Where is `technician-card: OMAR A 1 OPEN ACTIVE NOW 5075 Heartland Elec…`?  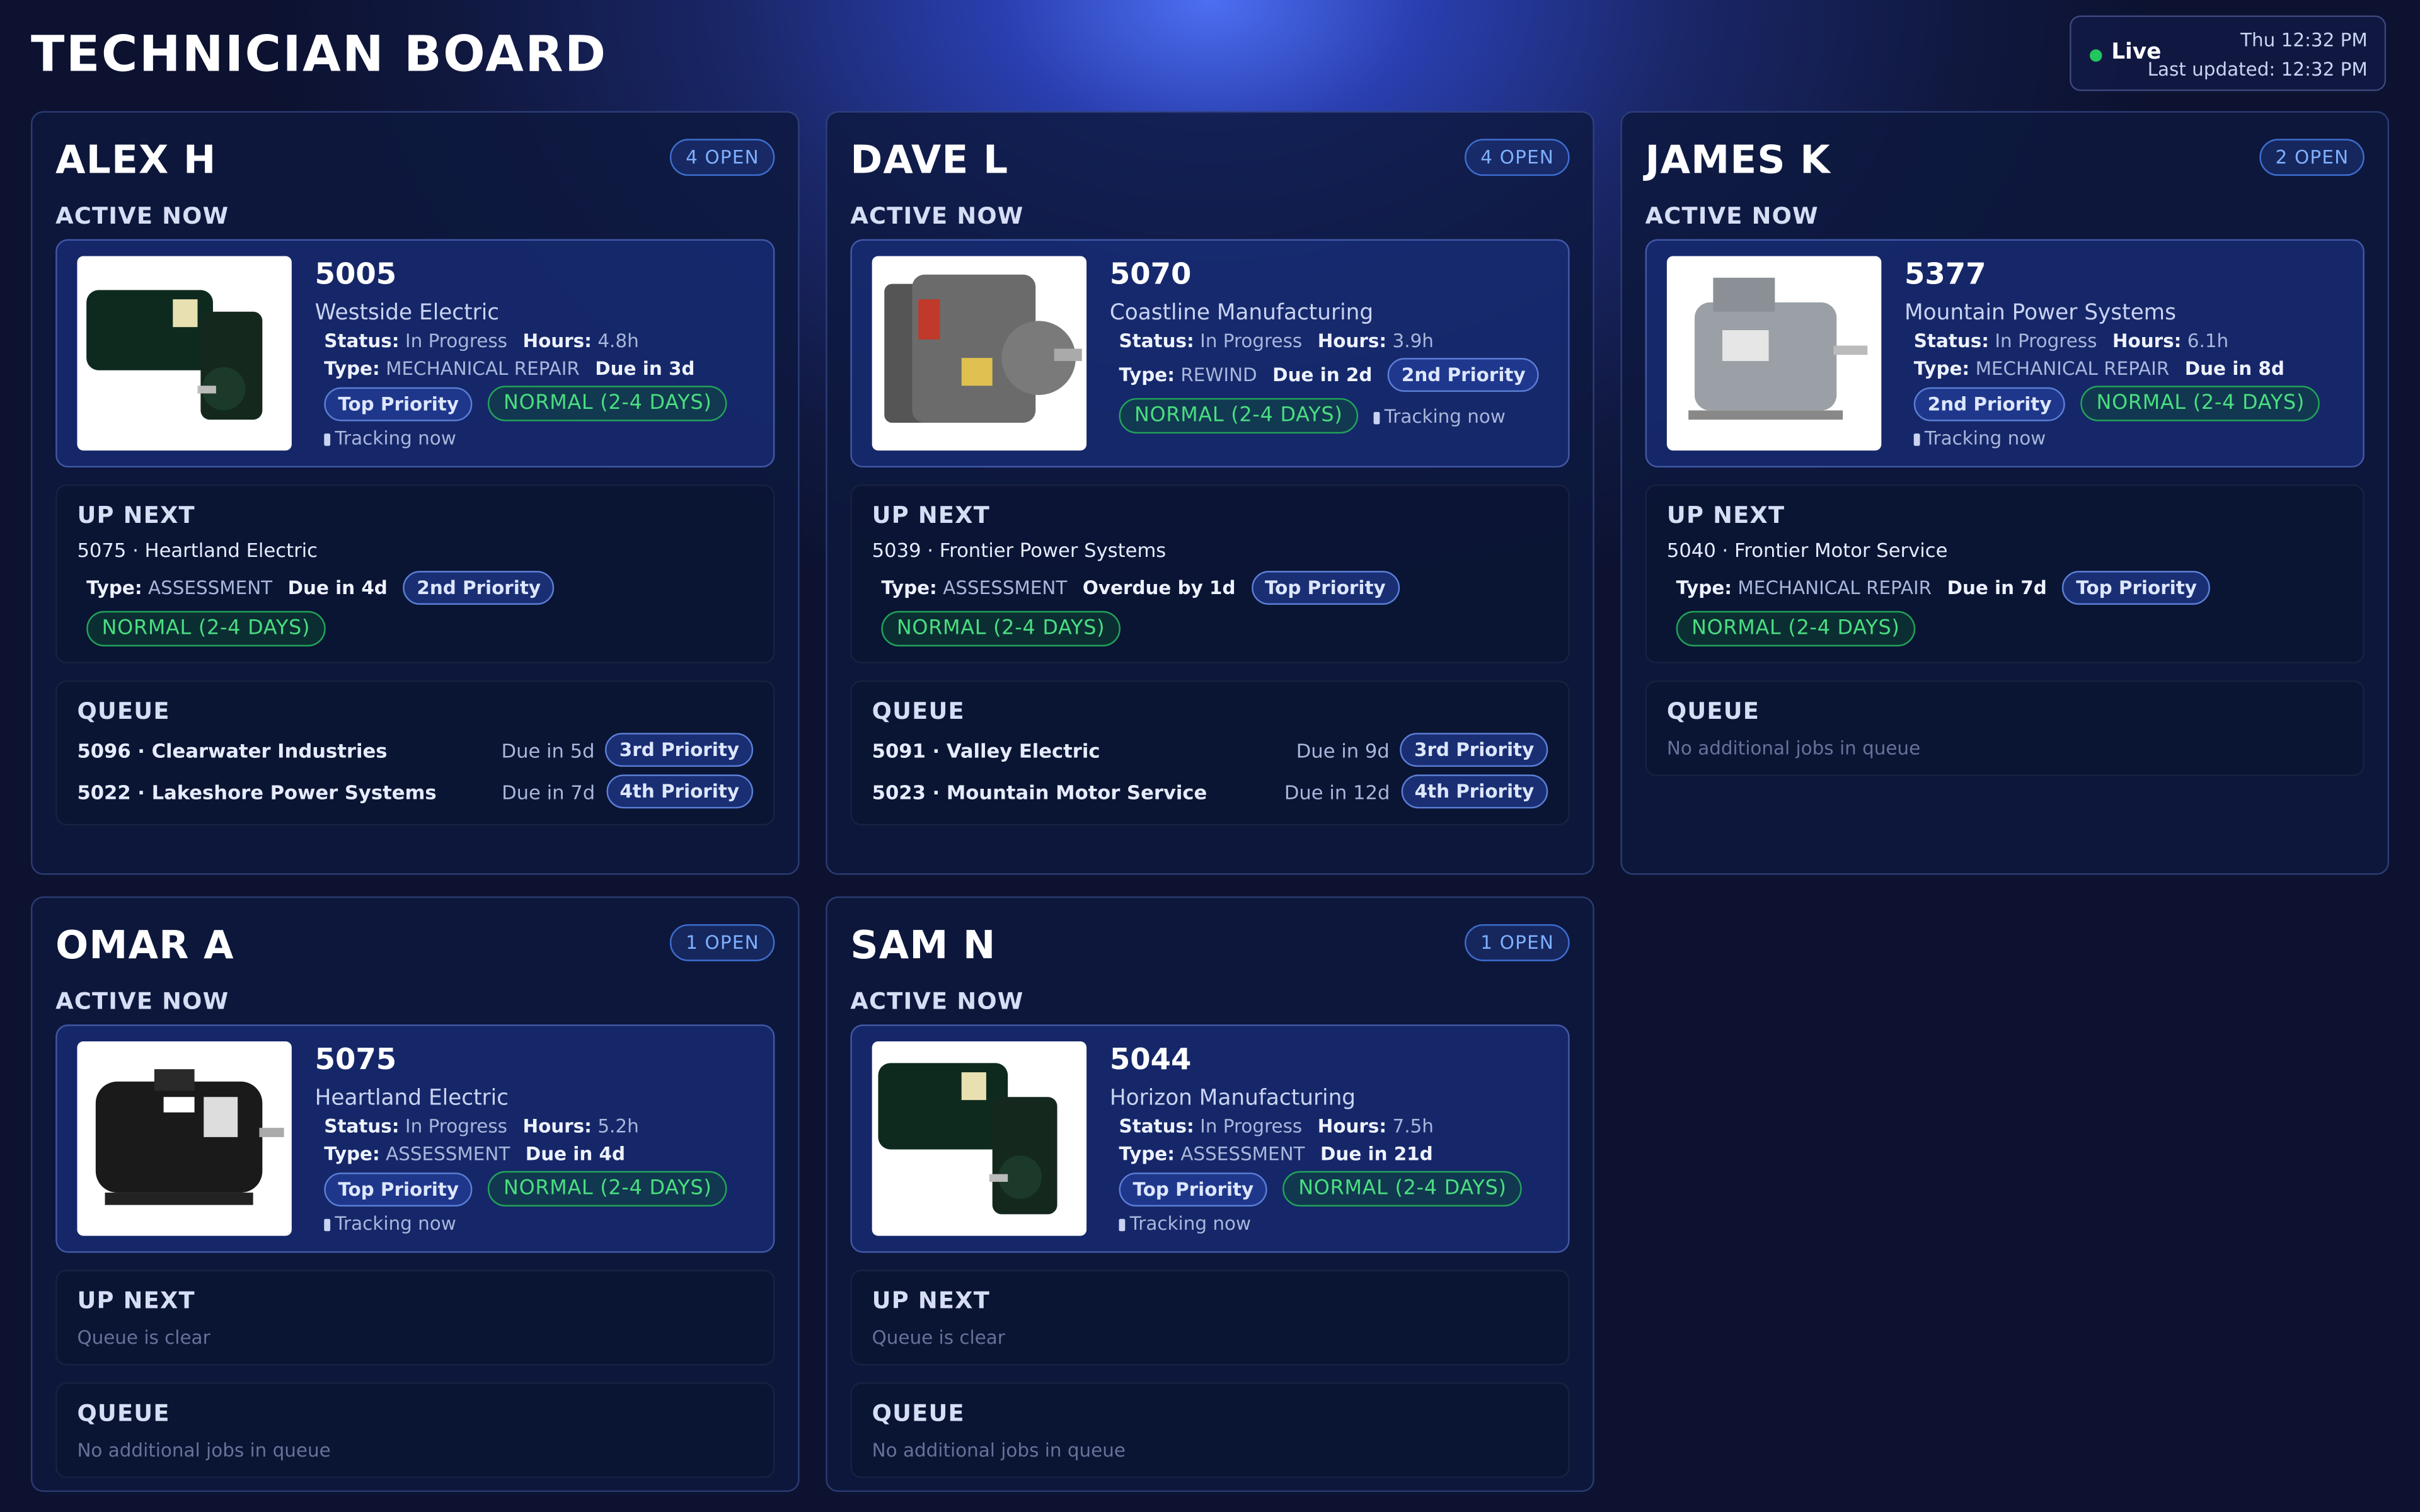
technician-card: OMAR A 1 OPEN ACTIVE NOW 5075 Heartland Elec… is located at coordinates (415, 1194).